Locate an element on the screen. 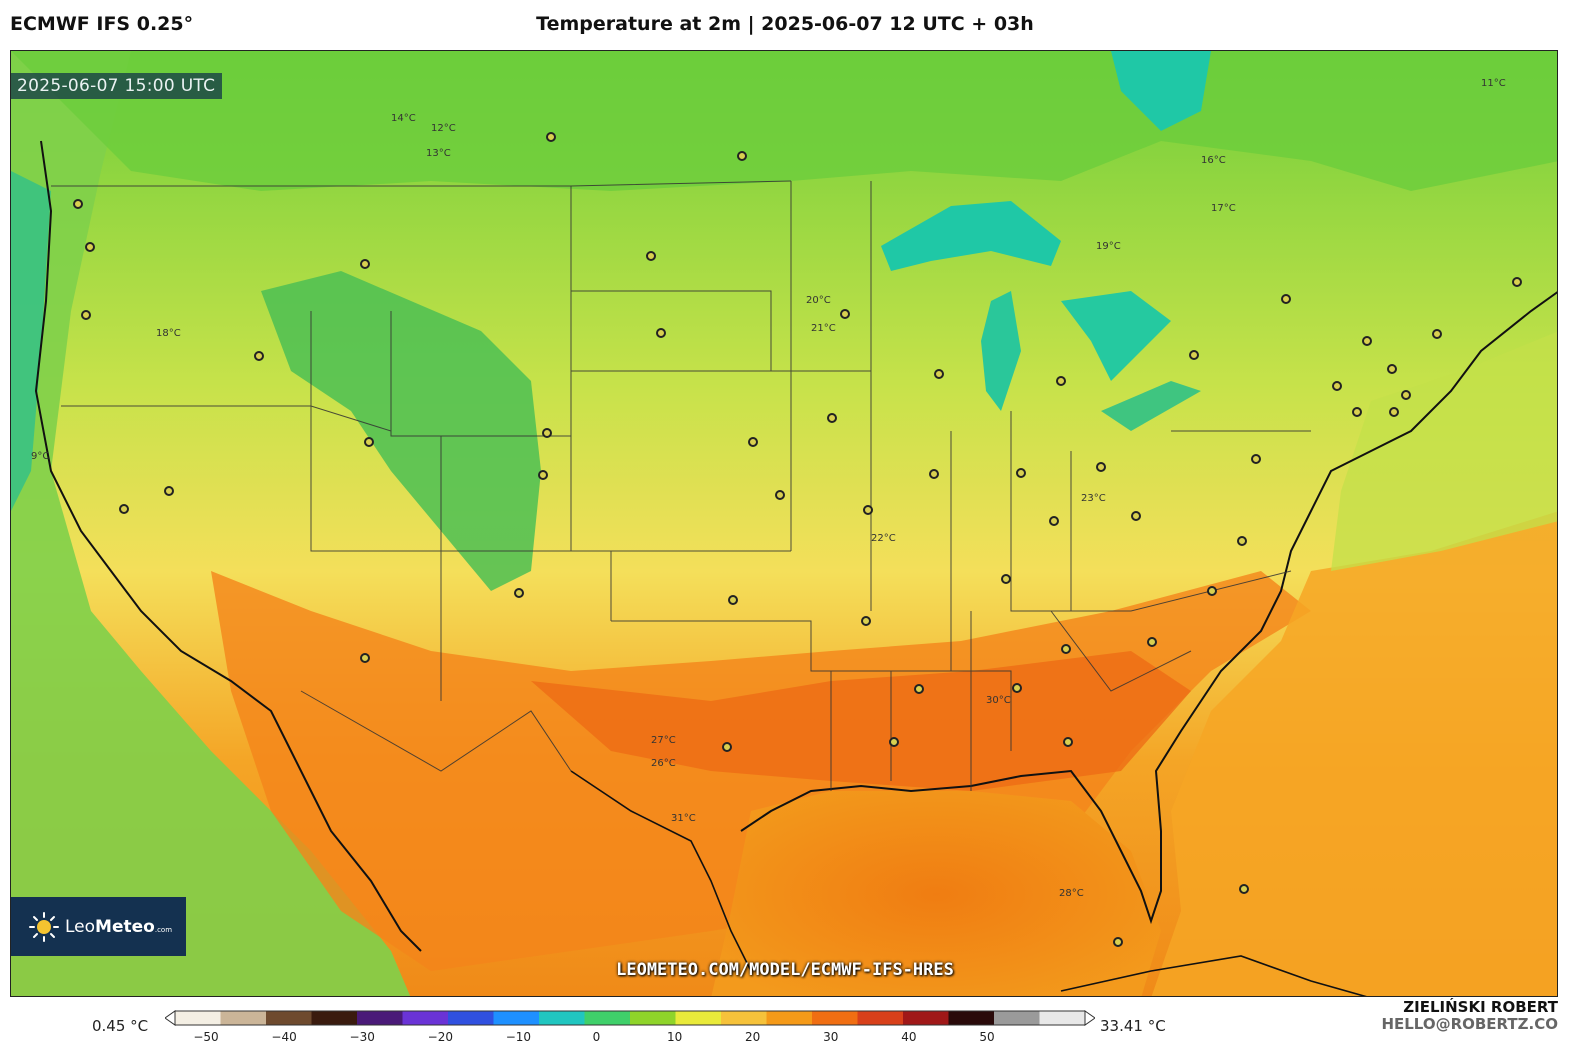 Image resolution: width=1570 pixels, height=1048 pixels. colorbar is located at coordinates (630, 1018).